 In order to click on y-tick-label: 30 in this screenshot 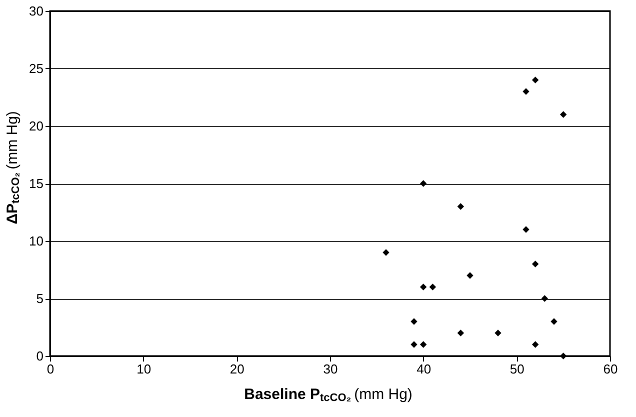, I will do `click(36, 11)`.